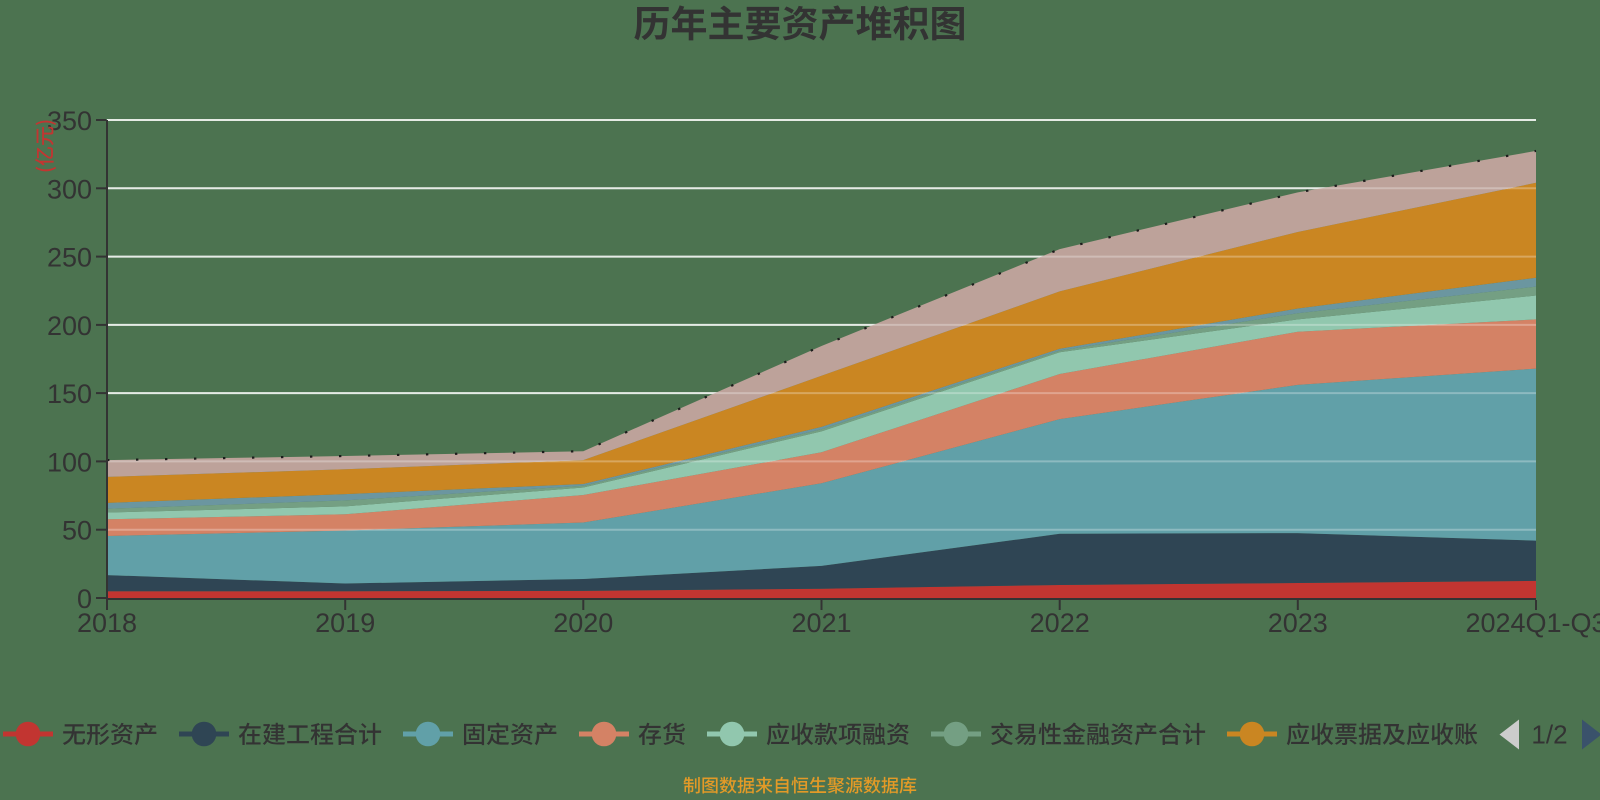 Image resolution: width=1600 pixels, height=800 pixels. What do you see at coordinates (84, 599) in the screenshot?
I see `svg-text: 0` at bounding box center [84, 599].